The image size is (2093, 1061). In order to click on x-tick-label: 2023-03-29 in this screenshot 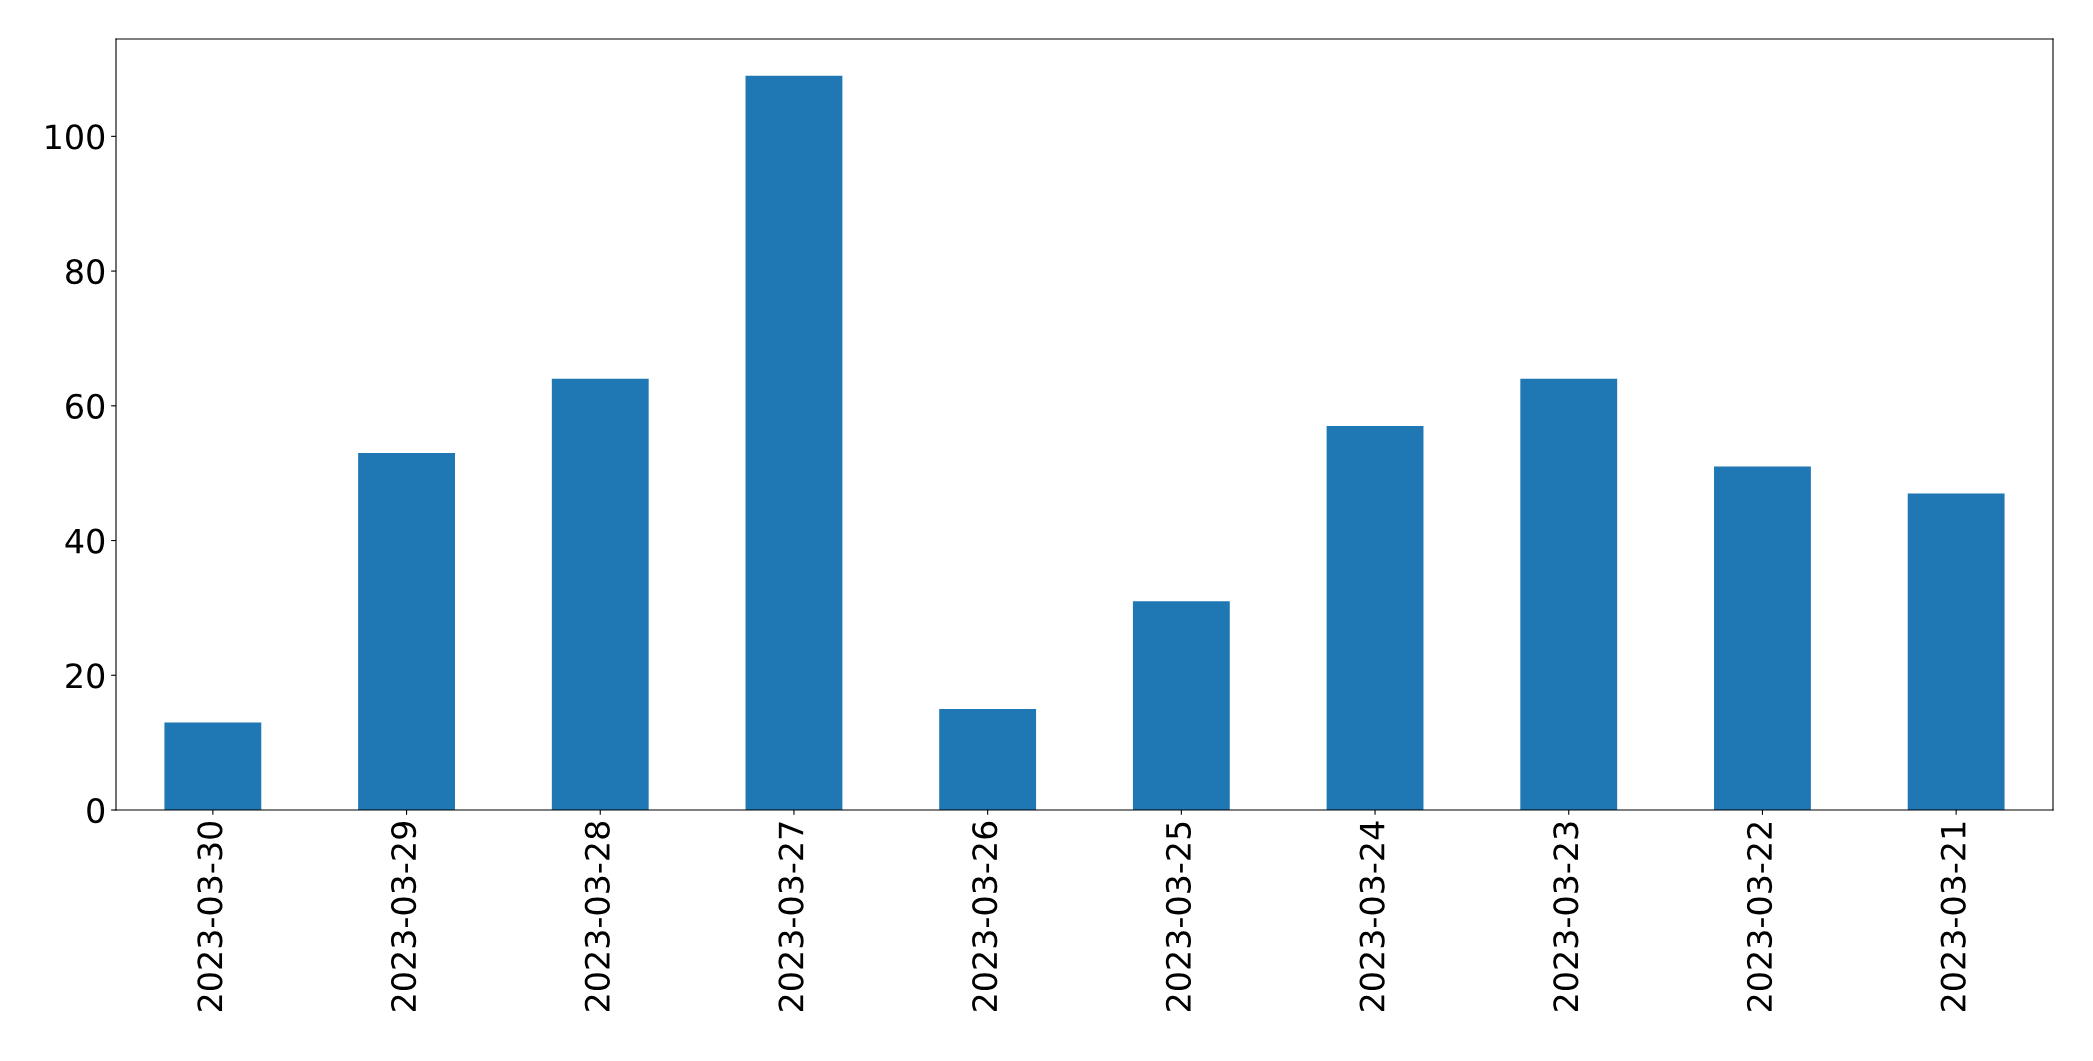, I will do `click(404, 916)`.